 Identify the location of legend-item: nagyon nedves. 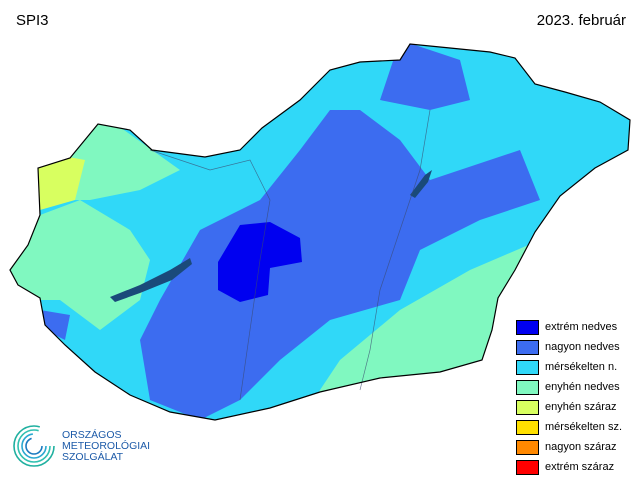
(569, 347).